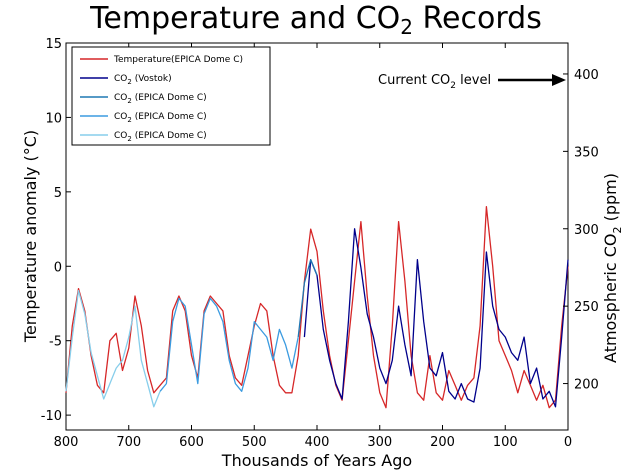 The width and height of the screenshot is (640, 472). Describe the element at coordinates (505, 442) in the screenshot. I see `x-tick-label: 100` at that location.